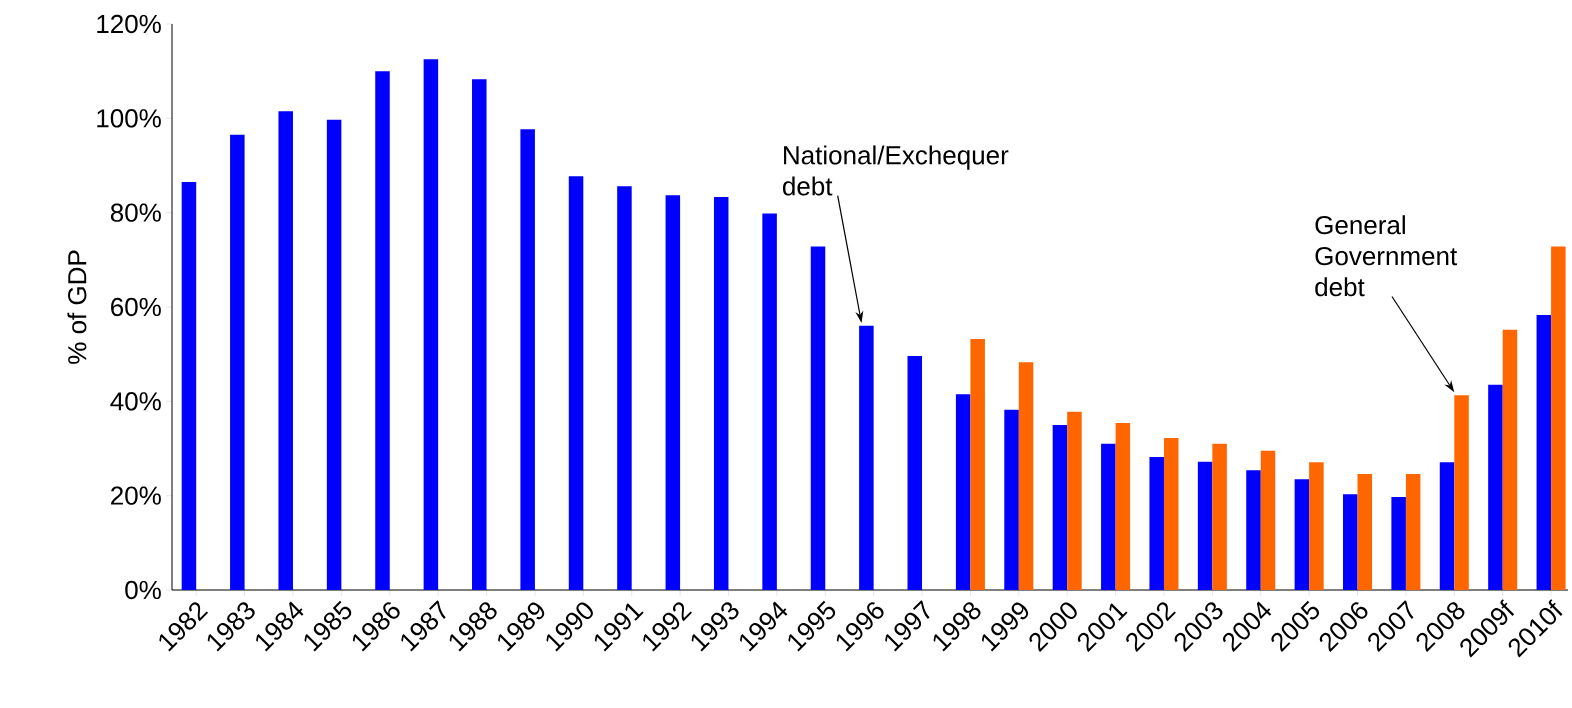  Describe the element at coordinates (136, 307) in the screenshot. I see `y-tick-label: 60%` at that location.